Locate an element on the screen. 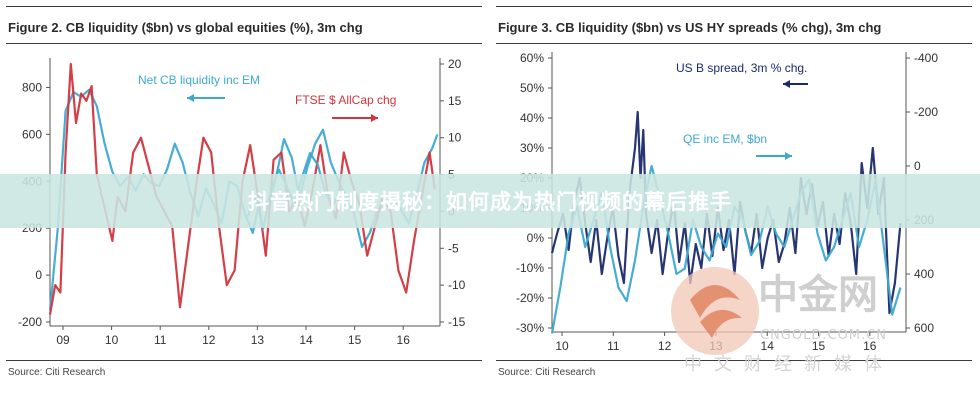 This screenshot has width=980, height=400. right-tick-label: 10 is located at coordinates (455, 138).